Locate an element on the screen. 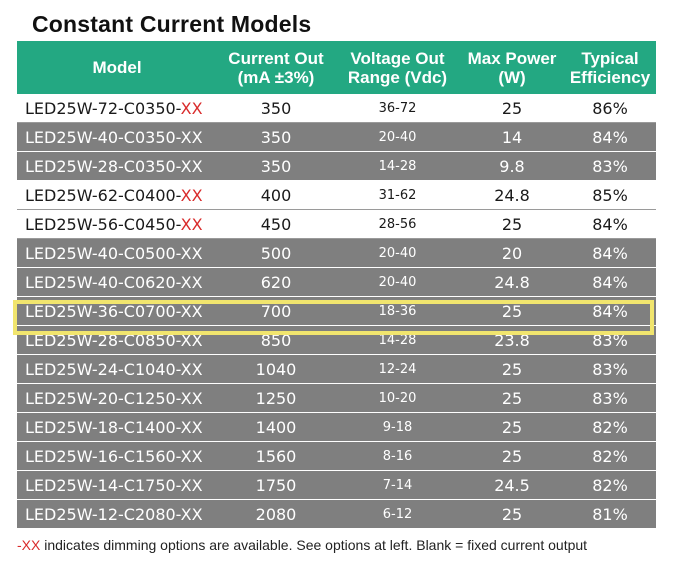 This screenshot has height=564, width=674. table-row: LED25W-40-C0350-XX 350 20-40 14 84% is located at coordinates (336, 137).